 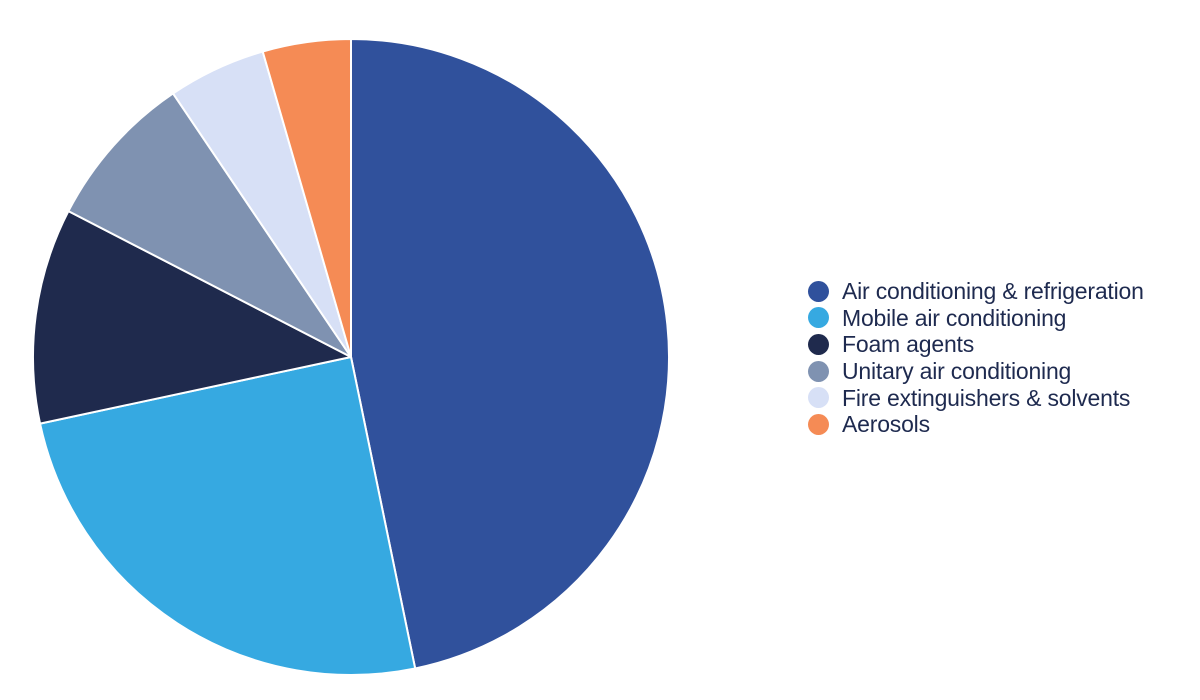 I want to click on legend-label: Foam agents, so click(x=908, y=344).